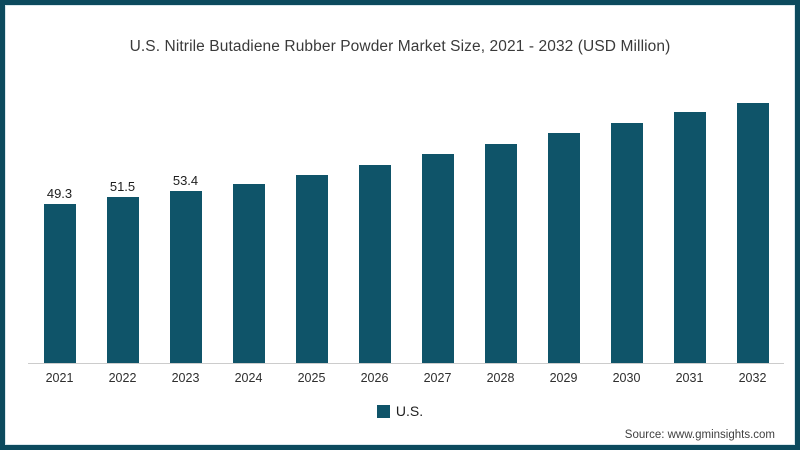 Image resolution: width=800 pixels, height=450 pixels. What do you see at coordinates (59, 378) in the screenshot?
I see `x-tick-label-2021: 2021` at bounding box center [59, 378].